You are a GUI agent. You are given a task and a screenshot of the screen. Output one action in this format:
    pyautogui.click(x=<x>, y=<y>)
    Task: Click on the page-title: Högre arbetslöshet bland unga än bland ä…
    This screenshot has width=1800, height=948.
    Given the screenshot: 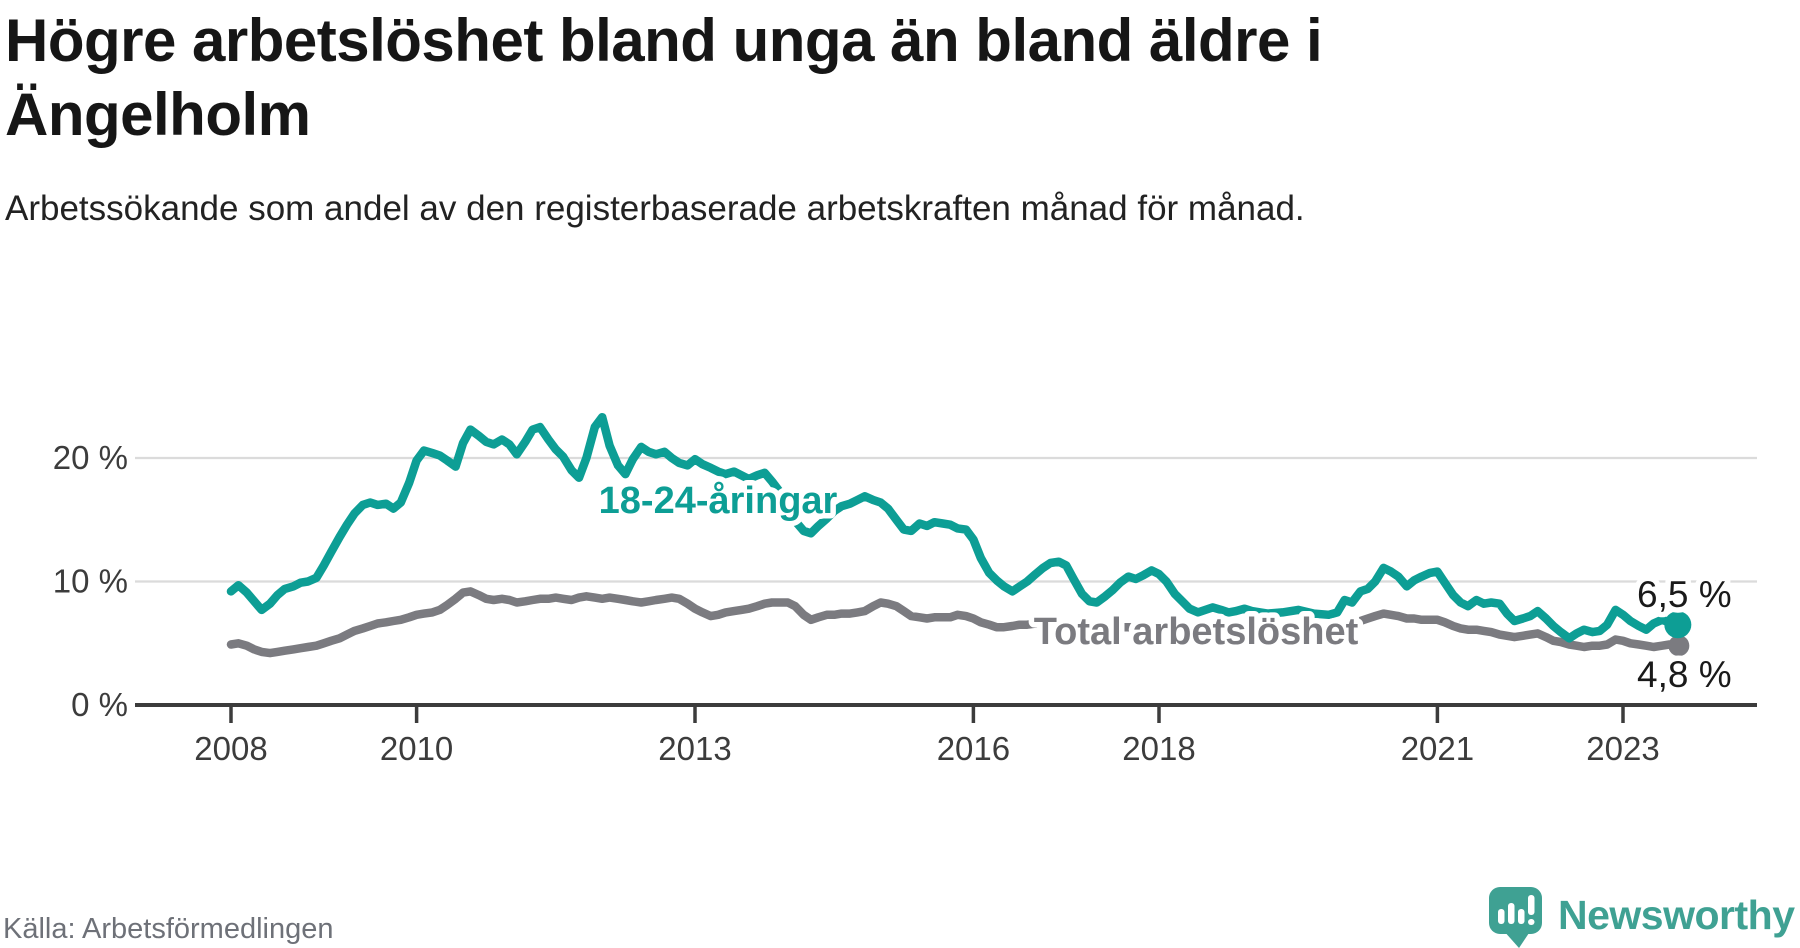 What is the action you would take?
    pyautogui.click(x=664, y=78)
    